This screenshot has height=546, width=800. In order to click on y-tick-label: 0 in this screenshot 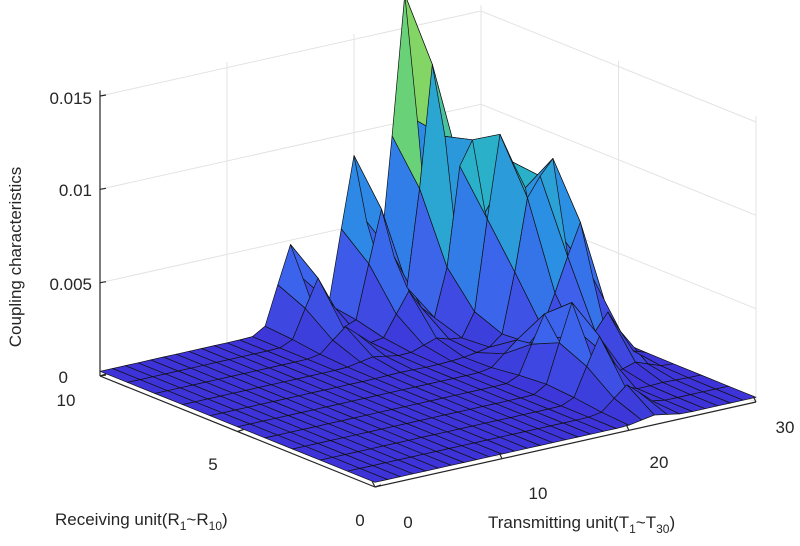, I will do `click(359, 520)`.